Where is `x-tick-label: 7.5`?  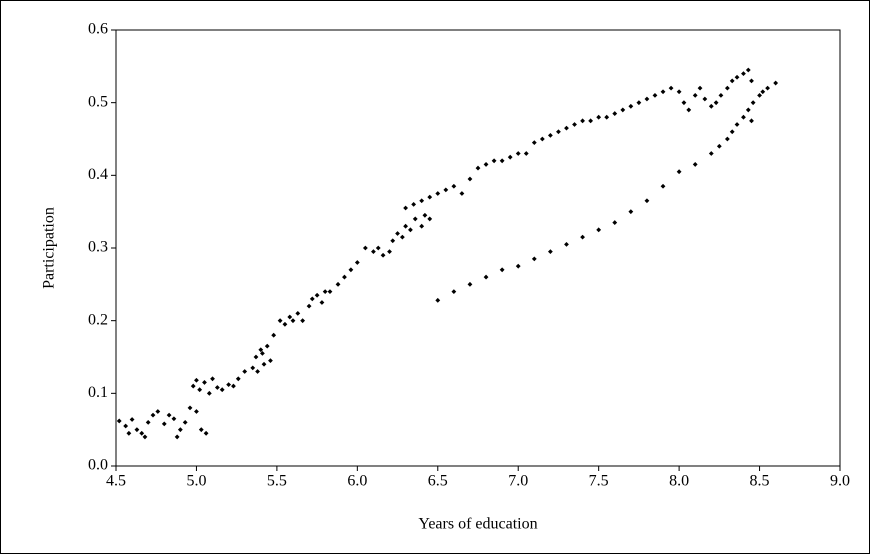
x-tick-label: 7.5 is located at coordinates (599, 481).